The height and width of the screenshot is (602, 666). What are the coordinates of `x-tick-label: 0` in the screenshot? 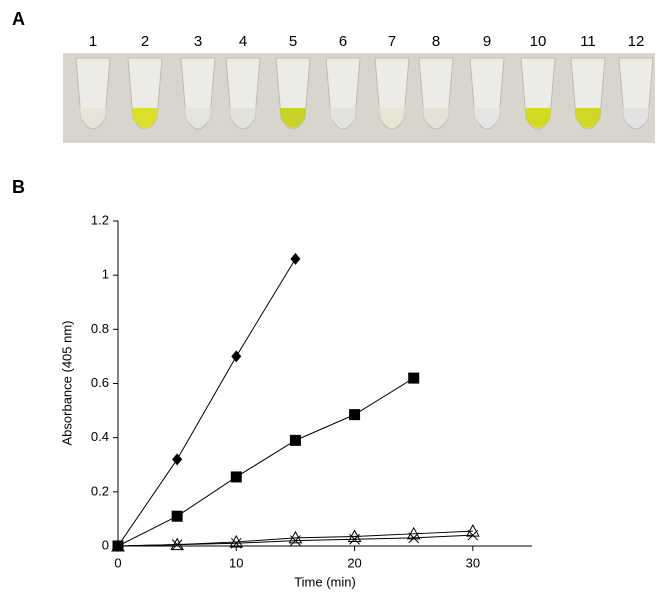 It's located at (117, 562).